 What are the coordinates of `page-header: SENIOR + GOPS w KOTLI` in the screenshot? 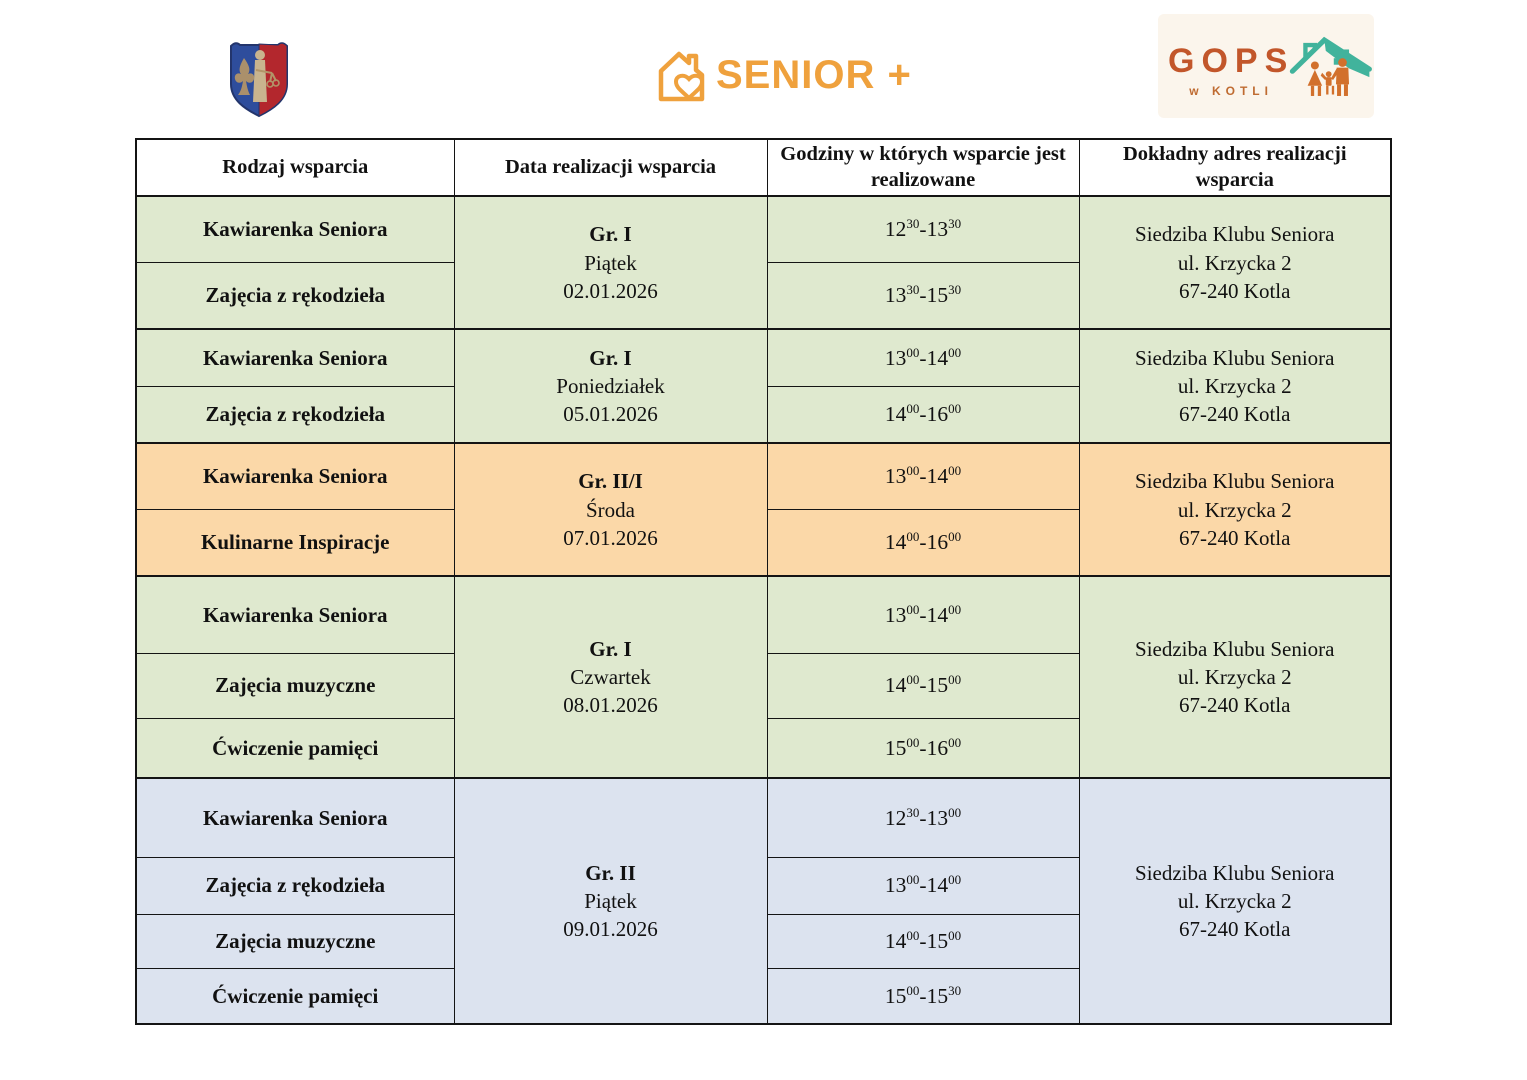 It's located at (763, 69).